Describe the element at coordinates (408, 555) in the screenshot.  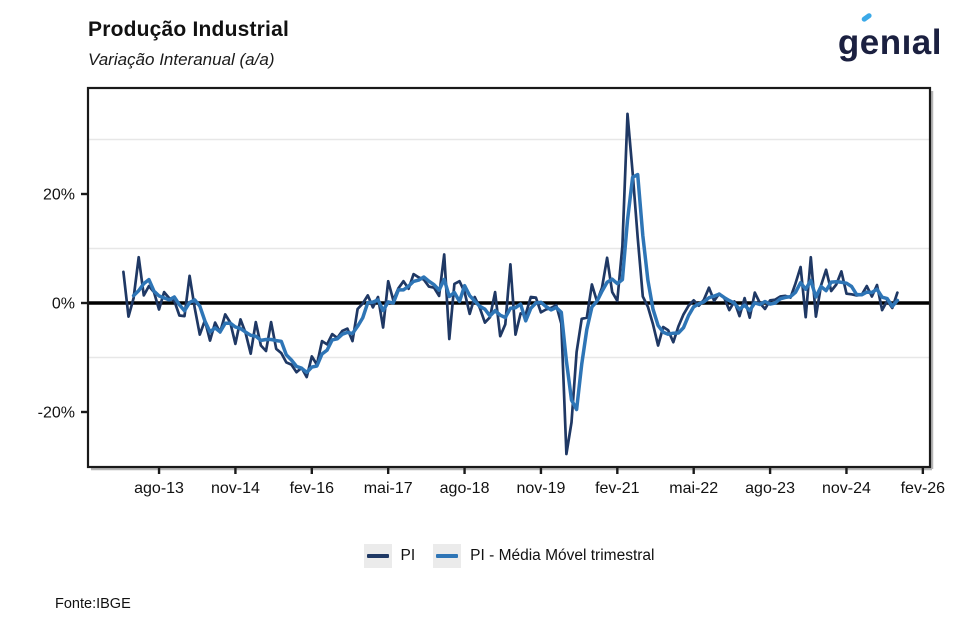
I see `legend-label-pi: PI` at that location.